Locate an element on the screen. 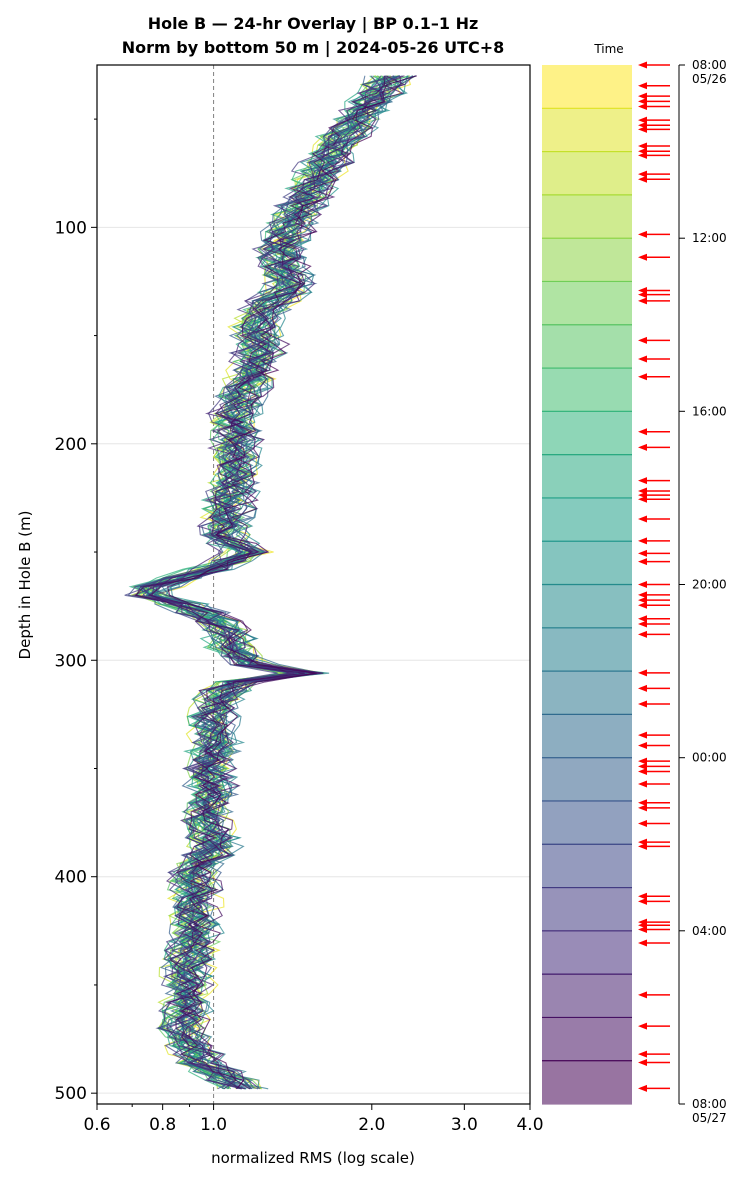 Image resolution: width=750 pixels, height=1181 pixels. y-tick-label: 500 is located at coordinates (71, 1094).